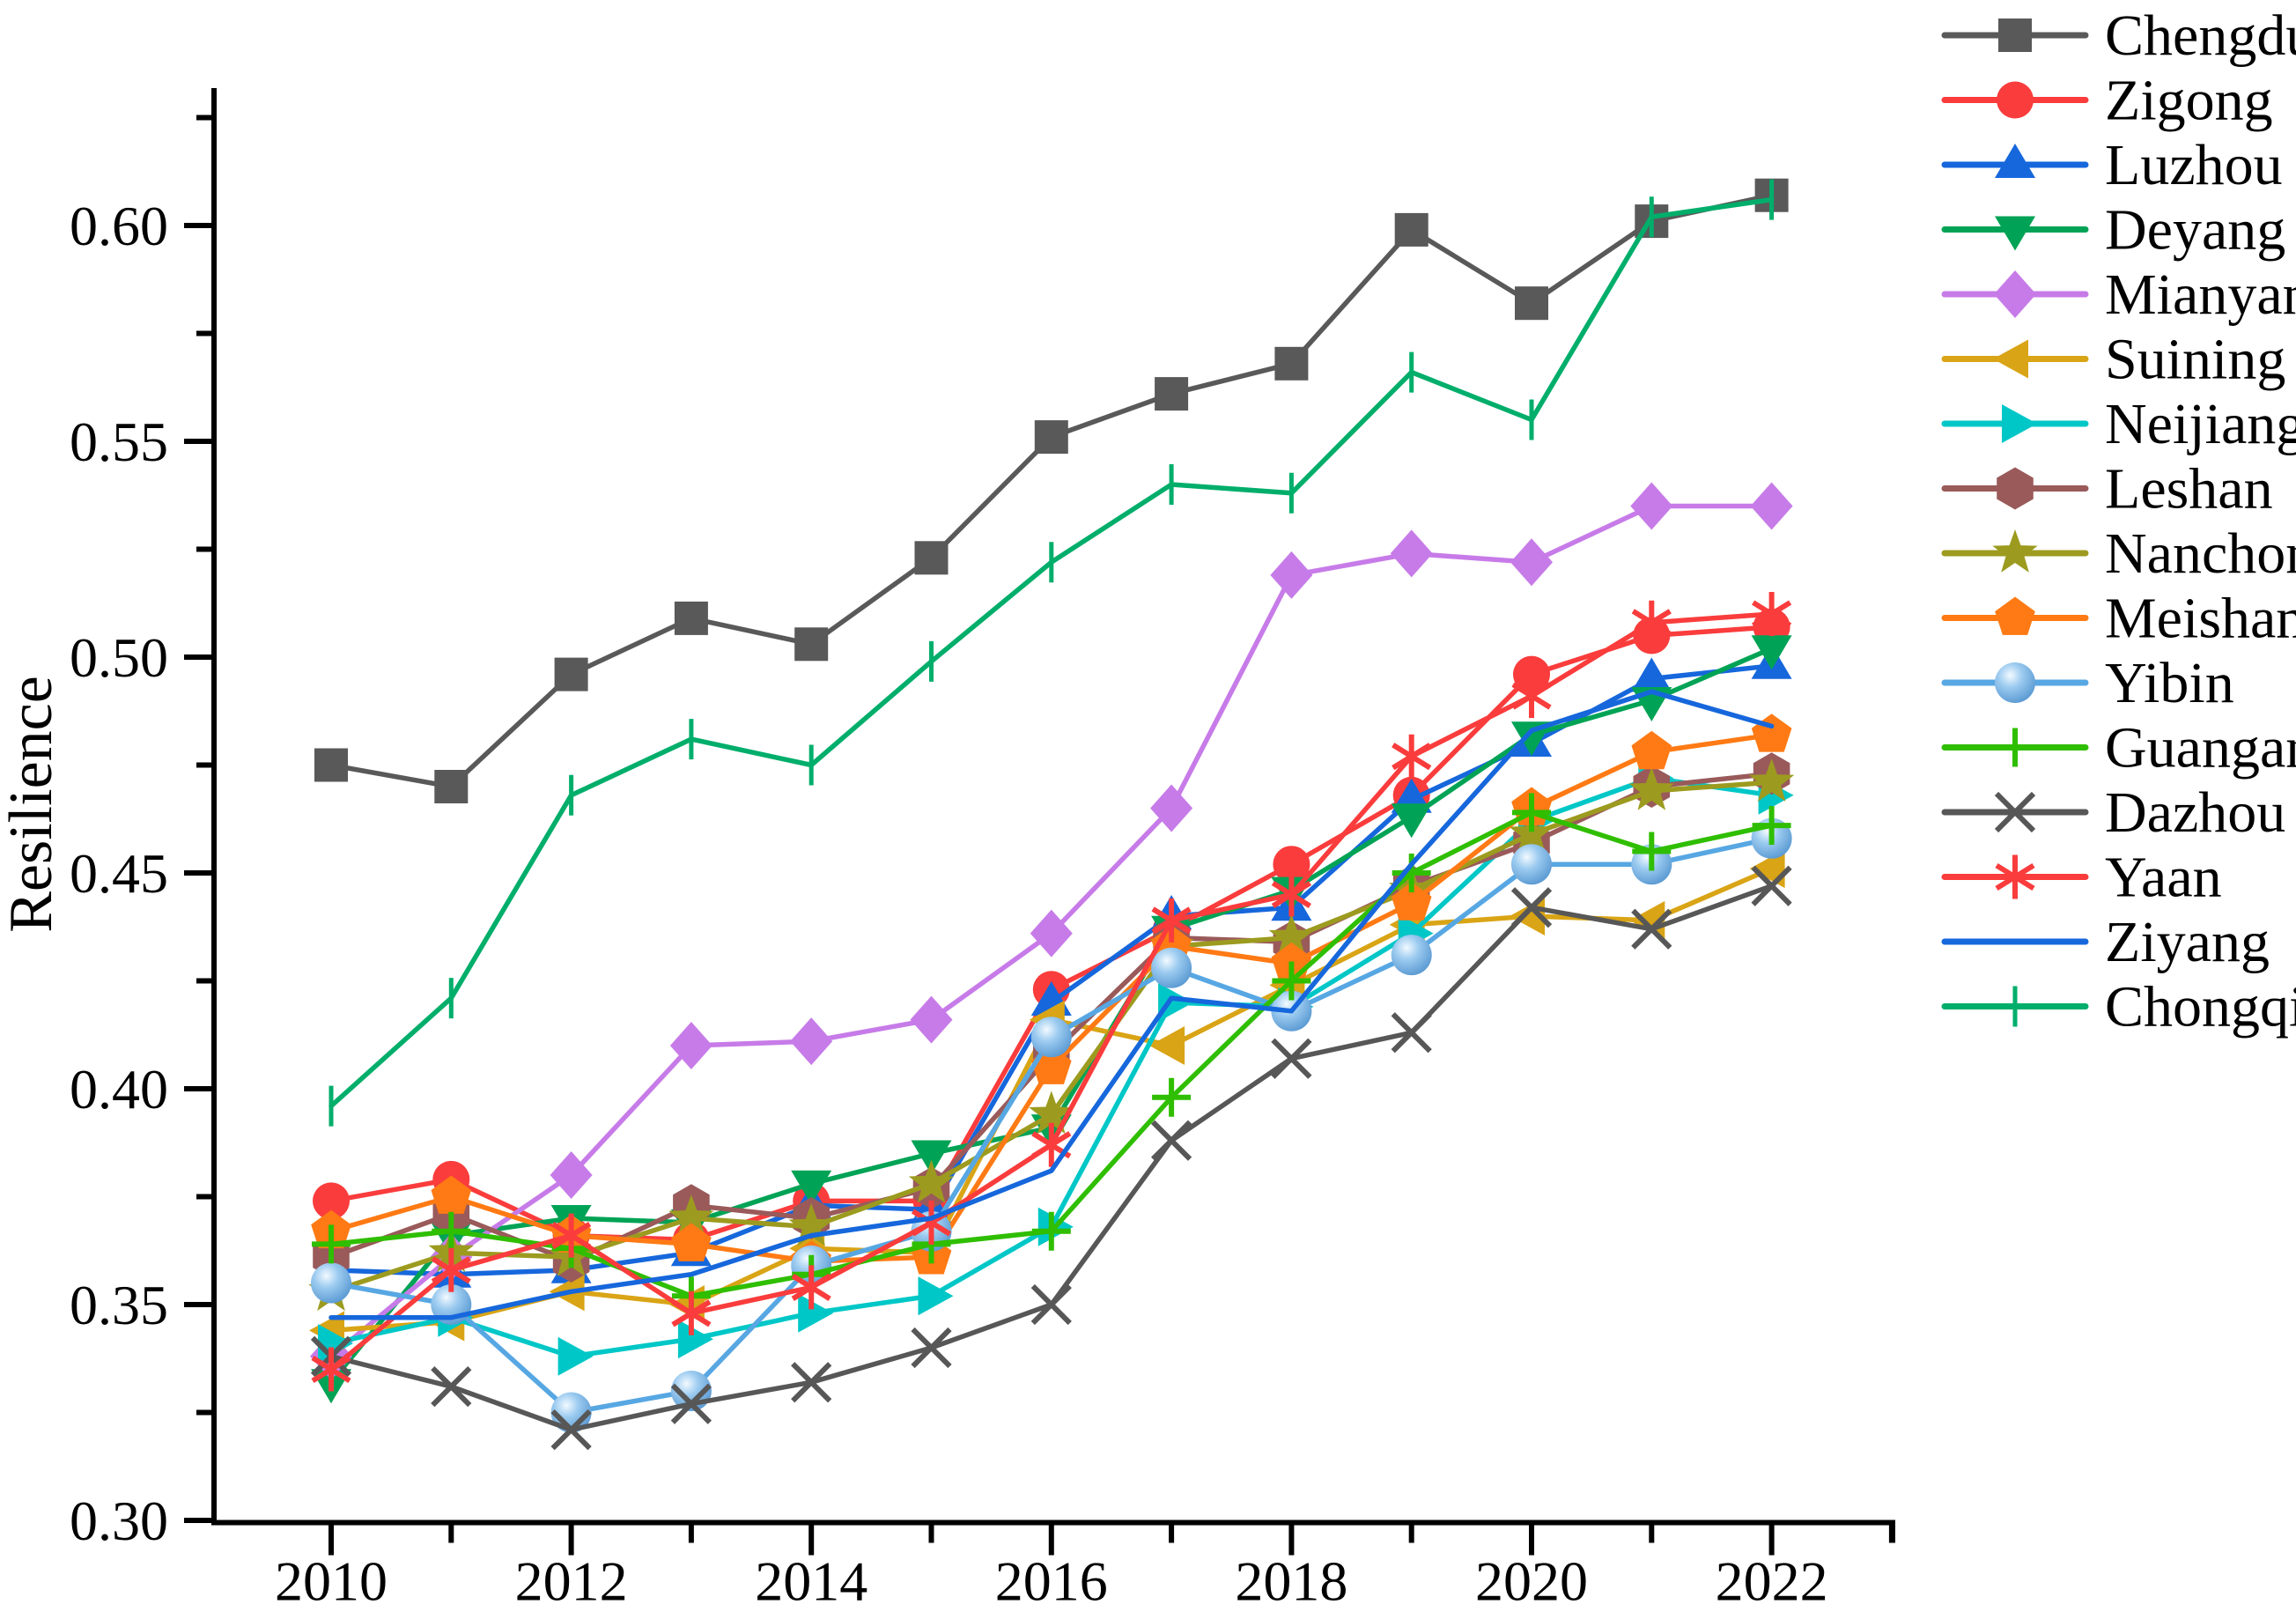 The image size is (2296, 1612). Describe the element at coordinates (2087, 683) in the screenshot. I see `legend-item-yibin: Yibin` at that location.